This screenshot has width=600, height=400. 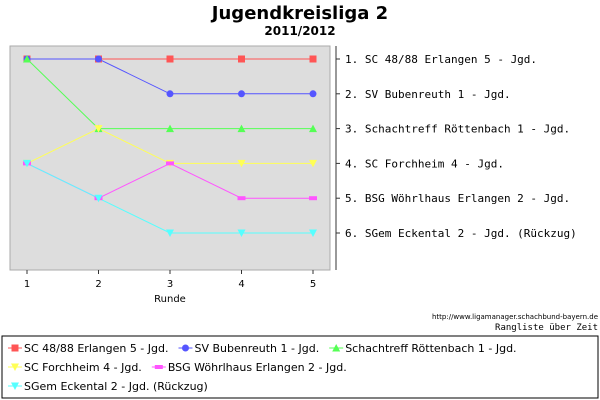 I want to click on legend-item: SC 48/88 Erlangen 5 - Jgd., so click(x=88, y=348).